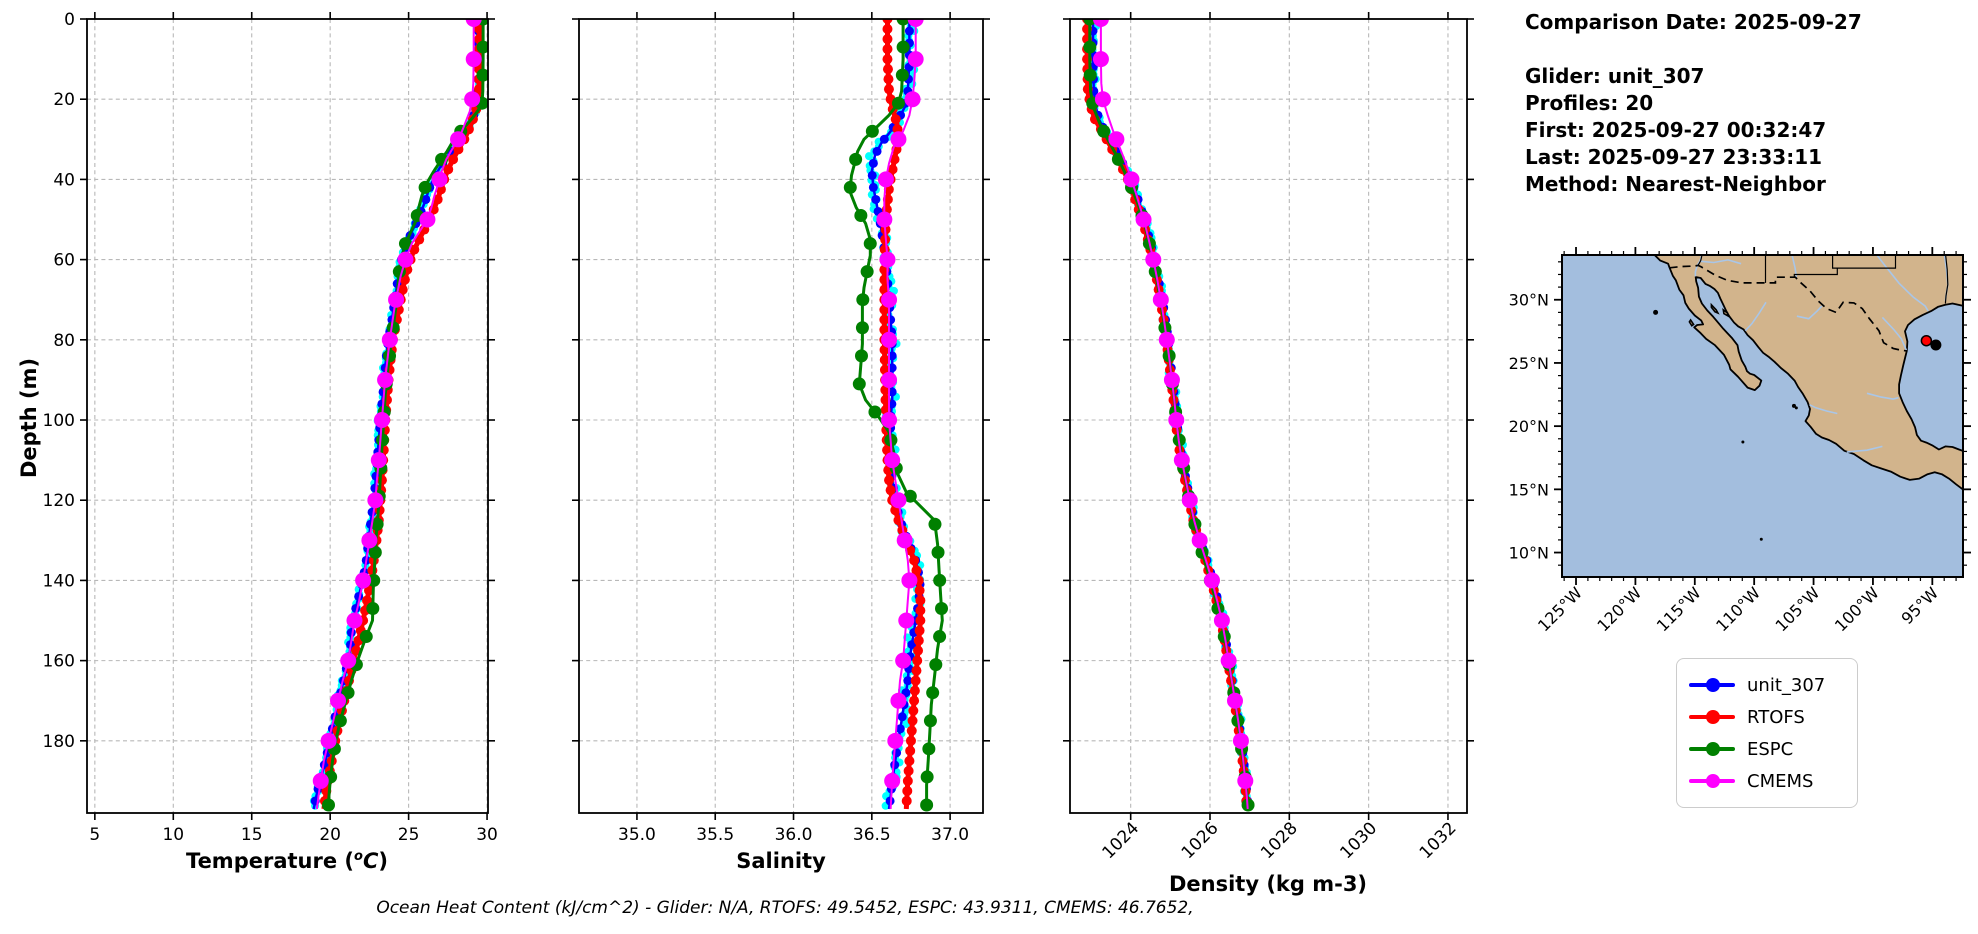 The height and width of the screenshot is (934, 1978). What do you see at coordinates (59, 581) in the screenshot?
I see `y-tick-label: 140` at bounding box center [59, 581].